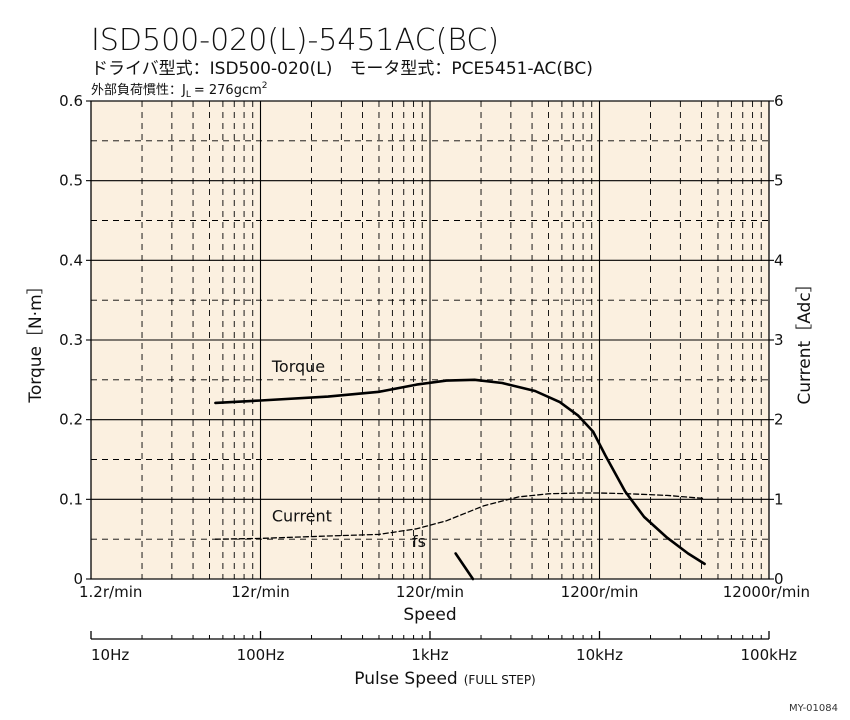 The height and width of the screenshot is (720, 850). Describe the element at coordinates (500, 680) in the screenshot. I see `pulse-speed-note: (FULL STEP)` at that location.